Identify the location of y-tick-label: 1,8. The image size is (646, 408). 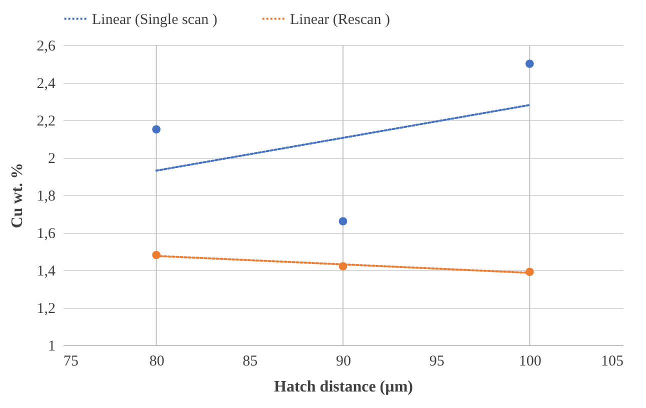
(46, 196).